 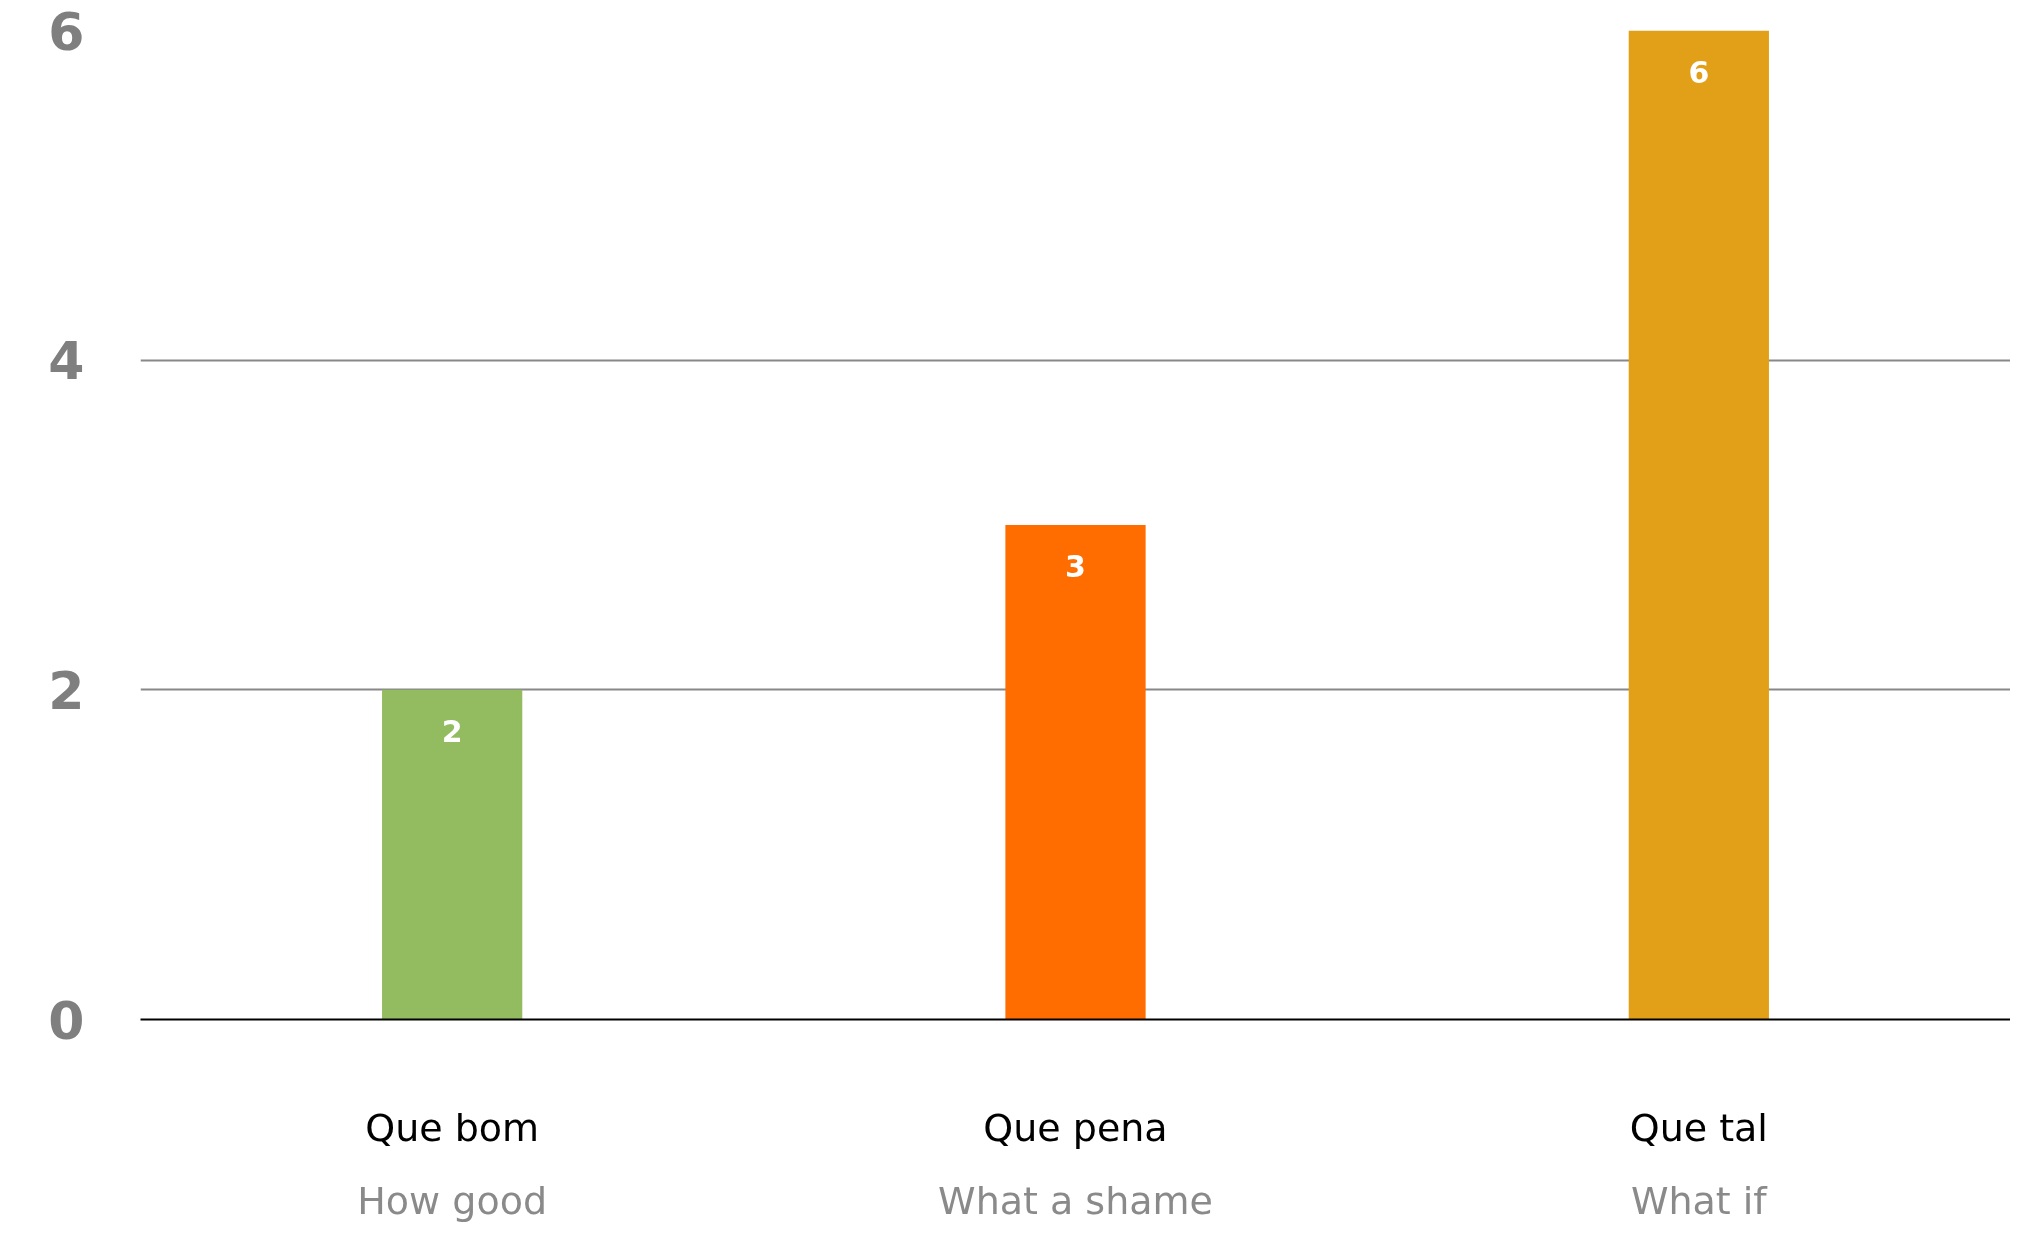 I want to click on data-label: 6, so click(x=1699, y=72).